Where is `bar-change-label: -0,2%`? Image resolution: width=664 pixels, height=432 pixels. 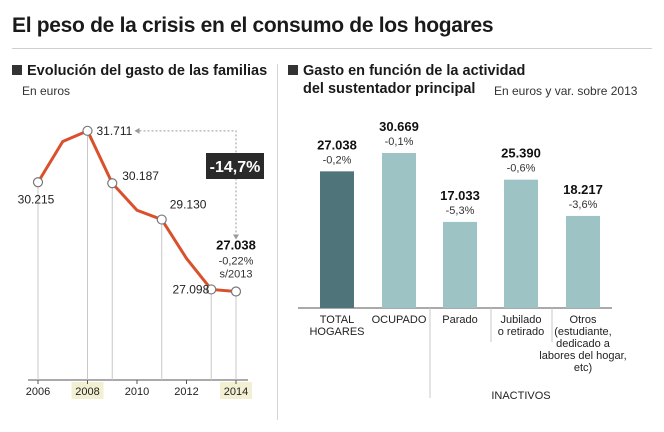 bar-change-label: -0,2% is located at coordinates (337, 160).